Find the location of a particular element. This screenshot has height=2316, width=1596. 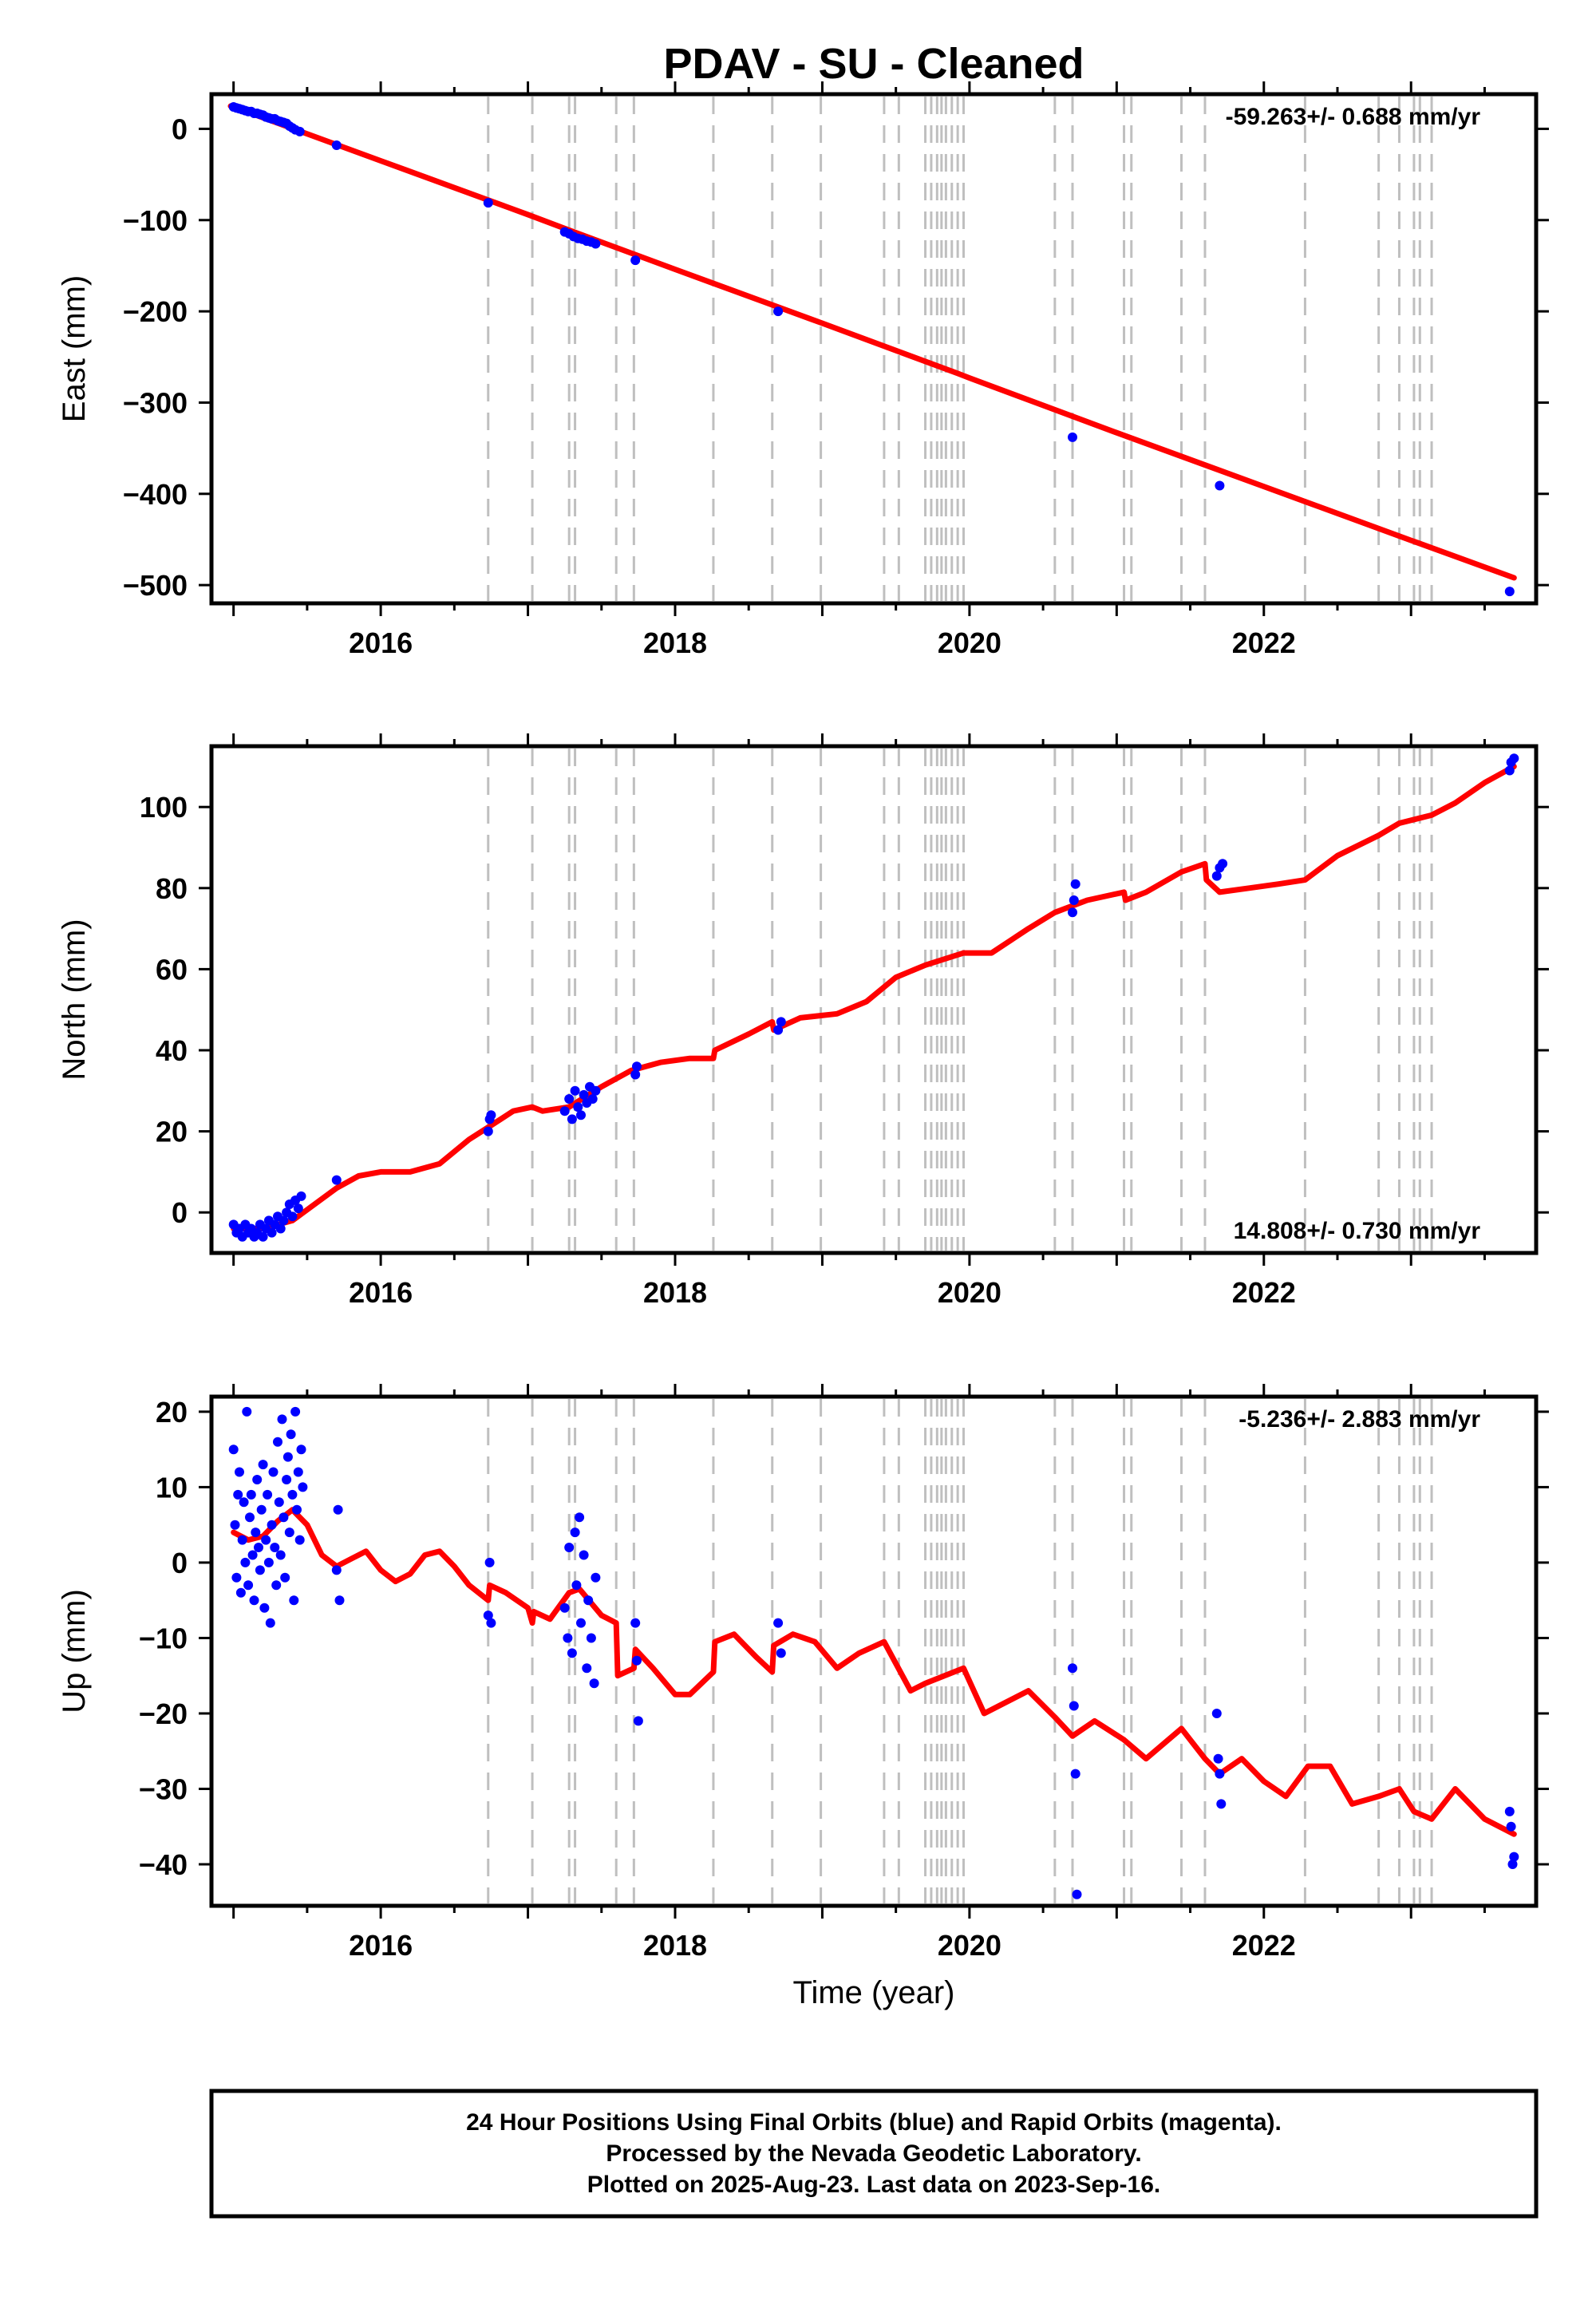

rate-label: -5.236+/- 2.883 mm/yr is located at coordinates (1359, 1419).